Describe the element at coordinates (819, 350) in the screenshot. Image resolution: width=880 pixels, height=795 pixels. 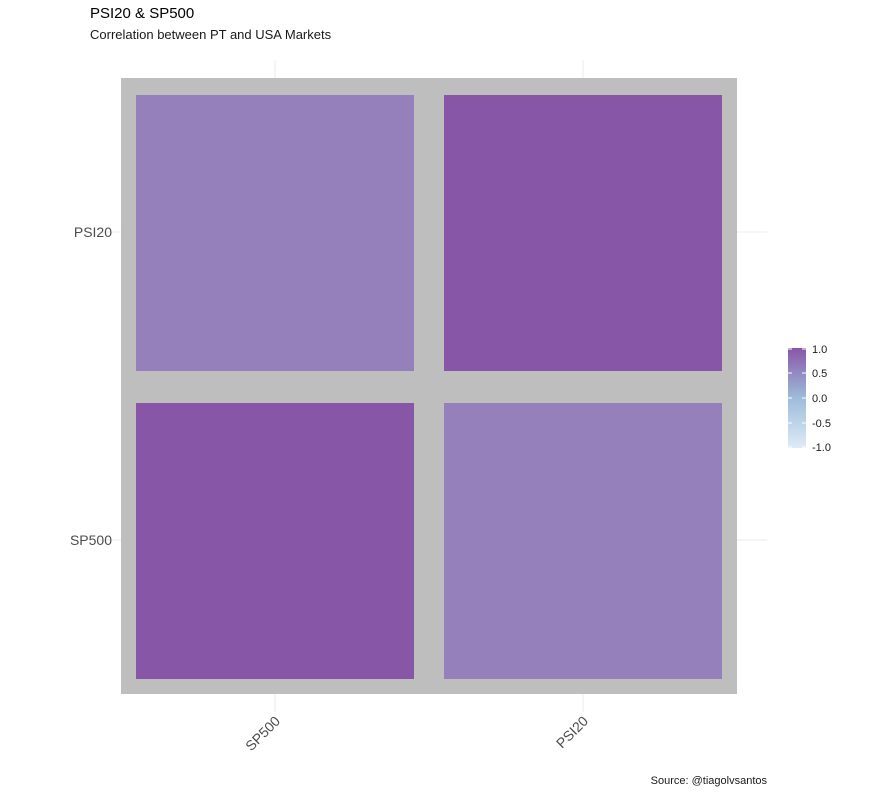
I see `legend-tick-label: 1.0` at that location.